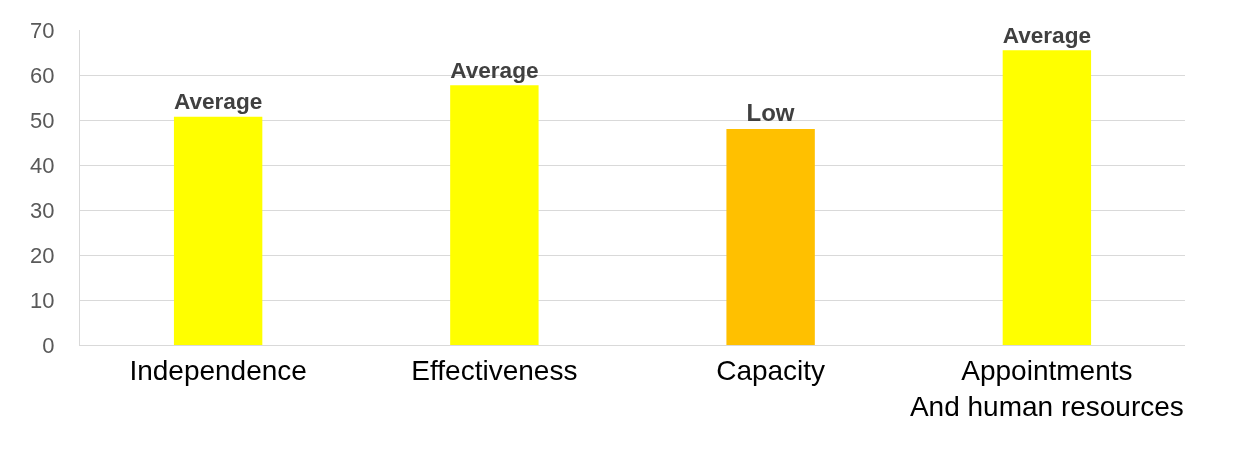  What do you see at coordinates (771, 370) in the screenshot?
I see `x-tick-label: Capacity` at bounding box center [771, 370].